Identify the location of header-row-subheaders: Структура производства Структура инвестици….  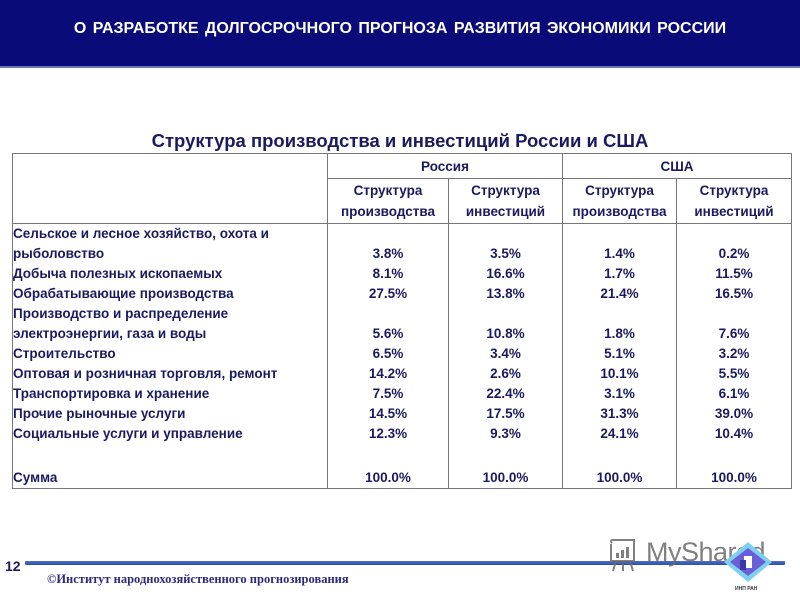
(402, 201).